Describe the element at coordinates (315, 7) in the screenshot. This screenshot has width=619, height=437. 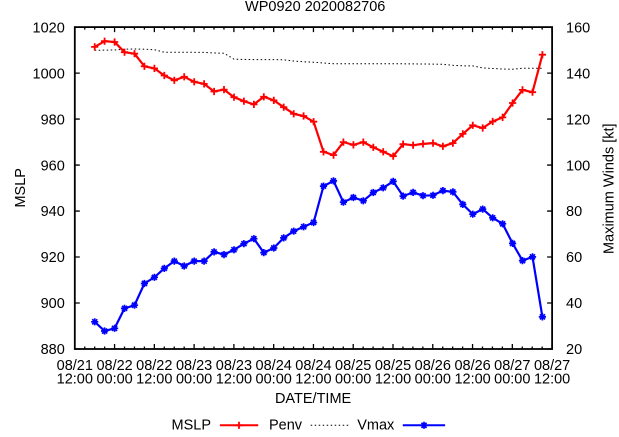
I see `svg-text: WP0920 2020082706` at that location.